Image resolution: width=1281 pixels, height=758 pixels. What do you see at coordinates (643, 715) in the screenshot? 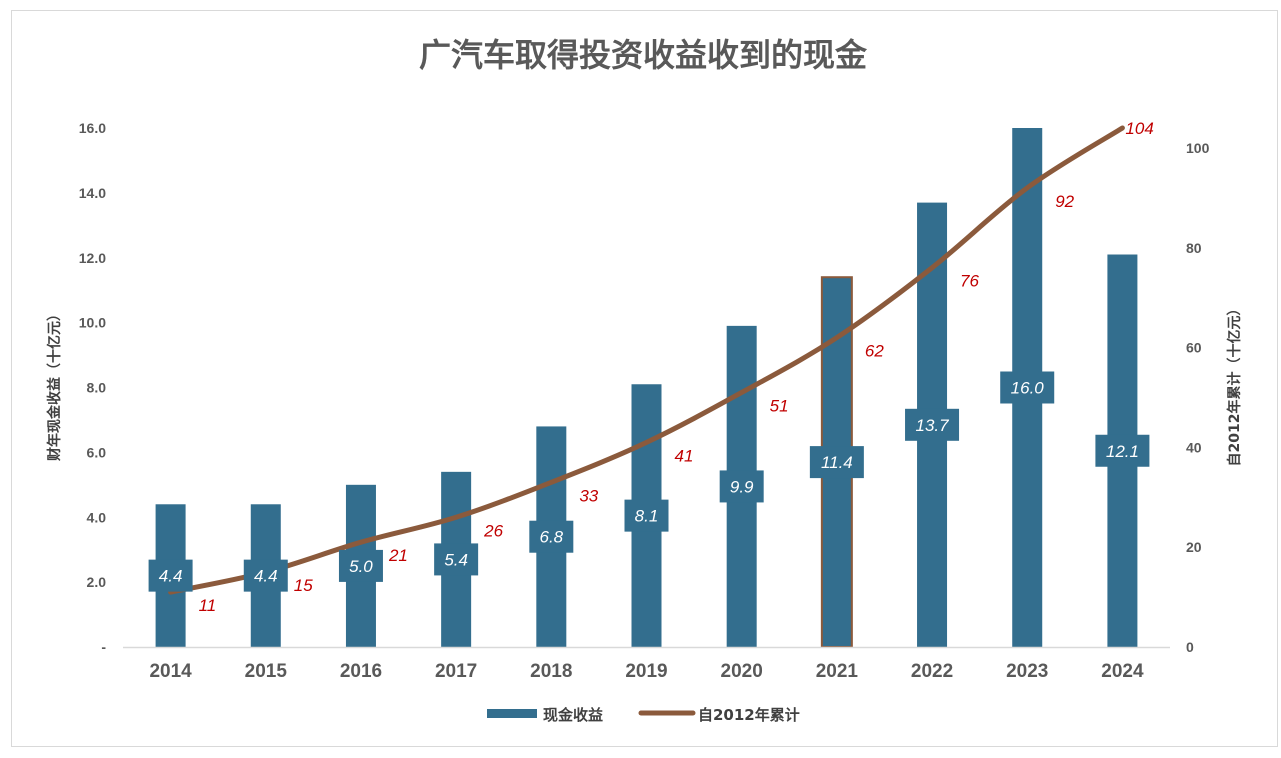
I see `legend: 现金收益 自2012年累计` at bounding box center [643, 715].